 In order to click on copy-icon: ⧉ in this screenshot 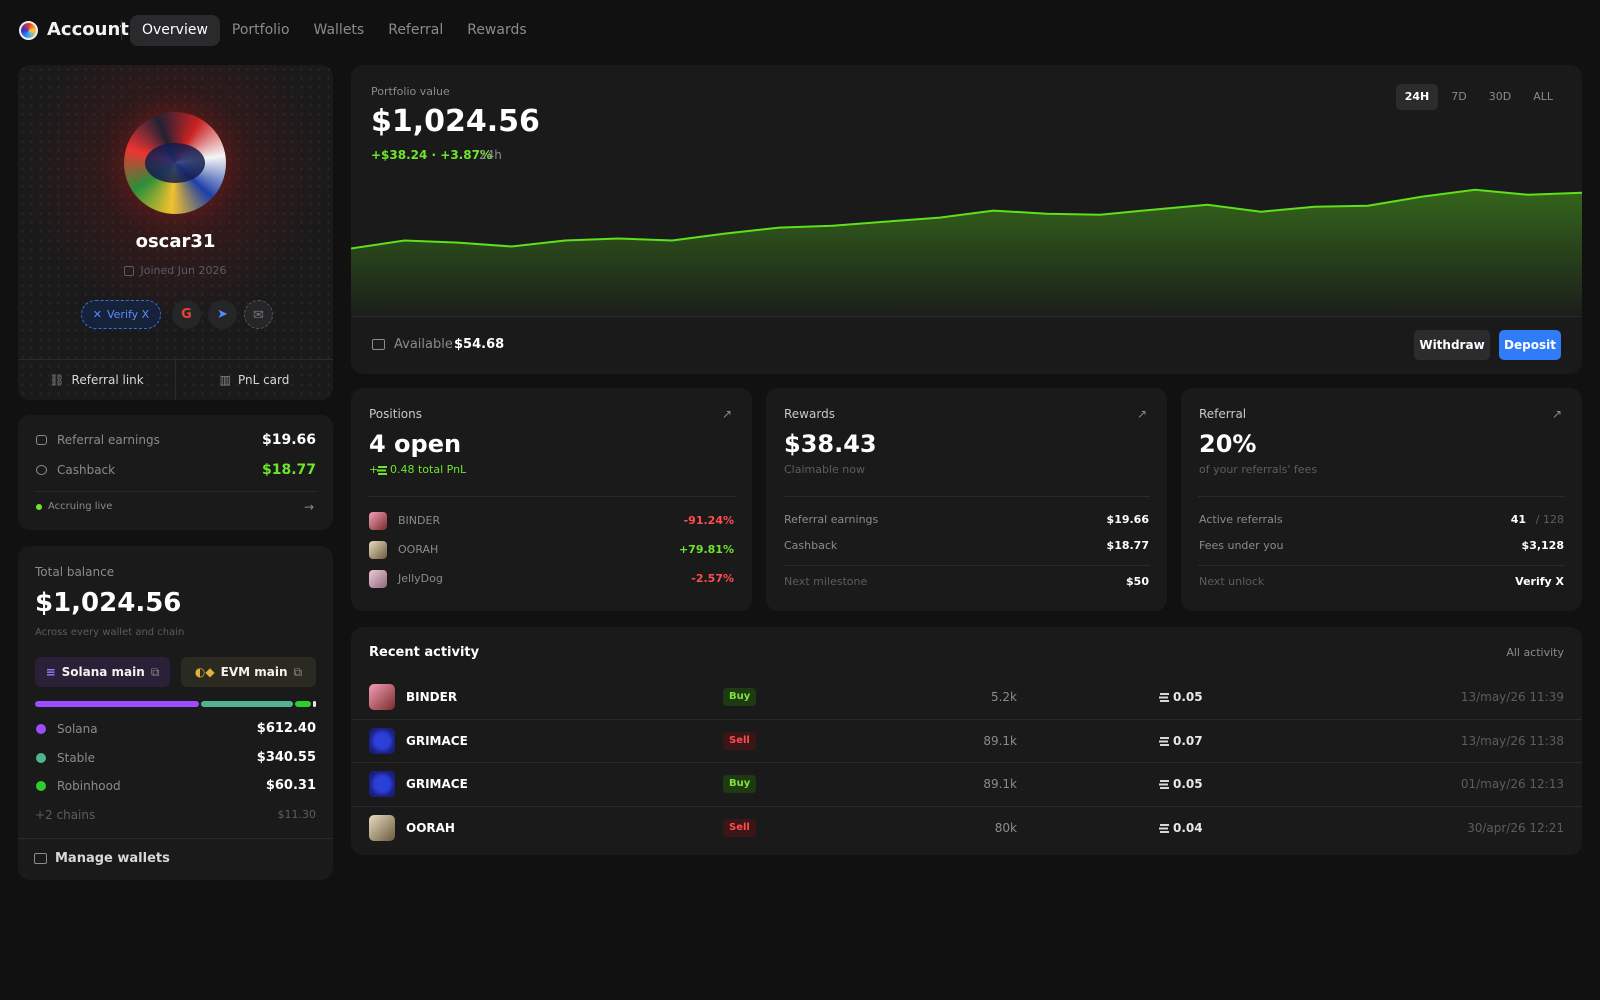, I will do `click(298, 672)`.